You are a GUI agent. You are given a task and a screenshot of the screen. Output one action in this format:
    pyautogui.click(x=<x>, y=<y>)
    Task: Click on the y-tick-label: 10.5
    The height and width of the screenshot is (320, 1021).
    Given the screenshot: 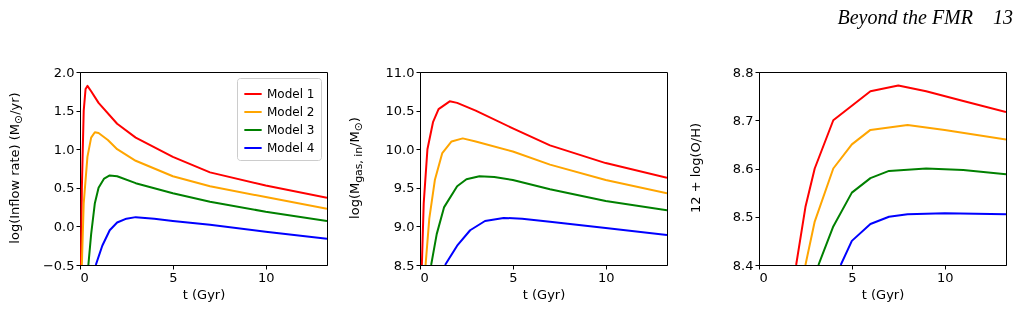 What is the action you would take?
    pyautogui.click(x=400, y=111)
    